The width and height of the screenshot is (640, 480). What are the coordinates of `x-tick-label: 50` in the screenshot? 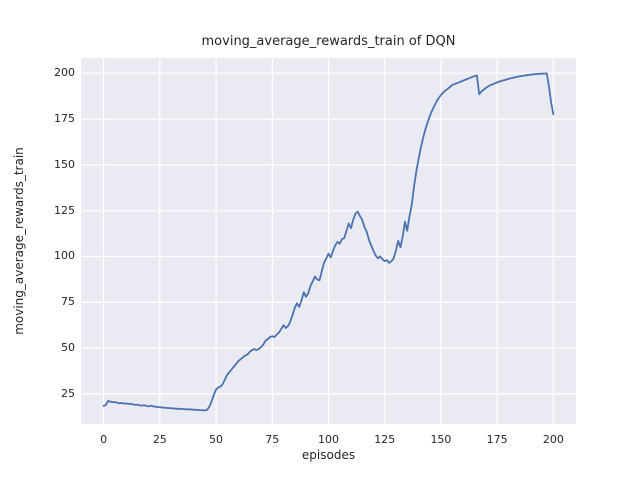 It's located at (216, 439).